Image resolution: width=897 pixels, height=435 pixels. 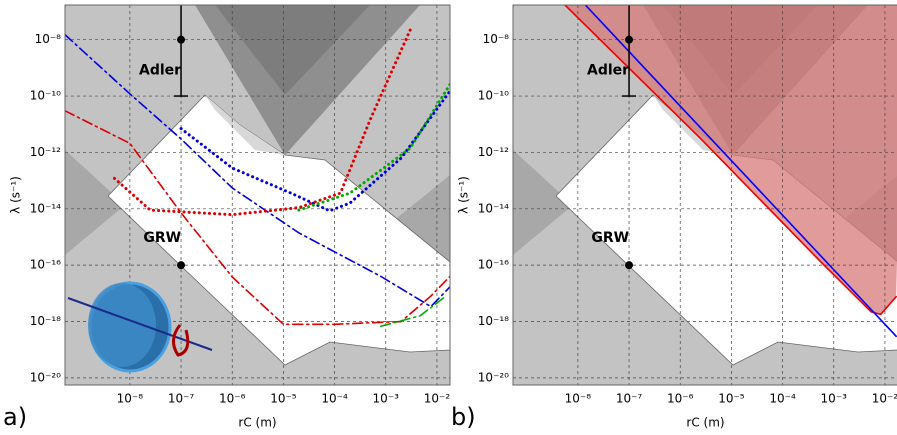 I want to click on disc-illustration, so click(x=140, y=327).